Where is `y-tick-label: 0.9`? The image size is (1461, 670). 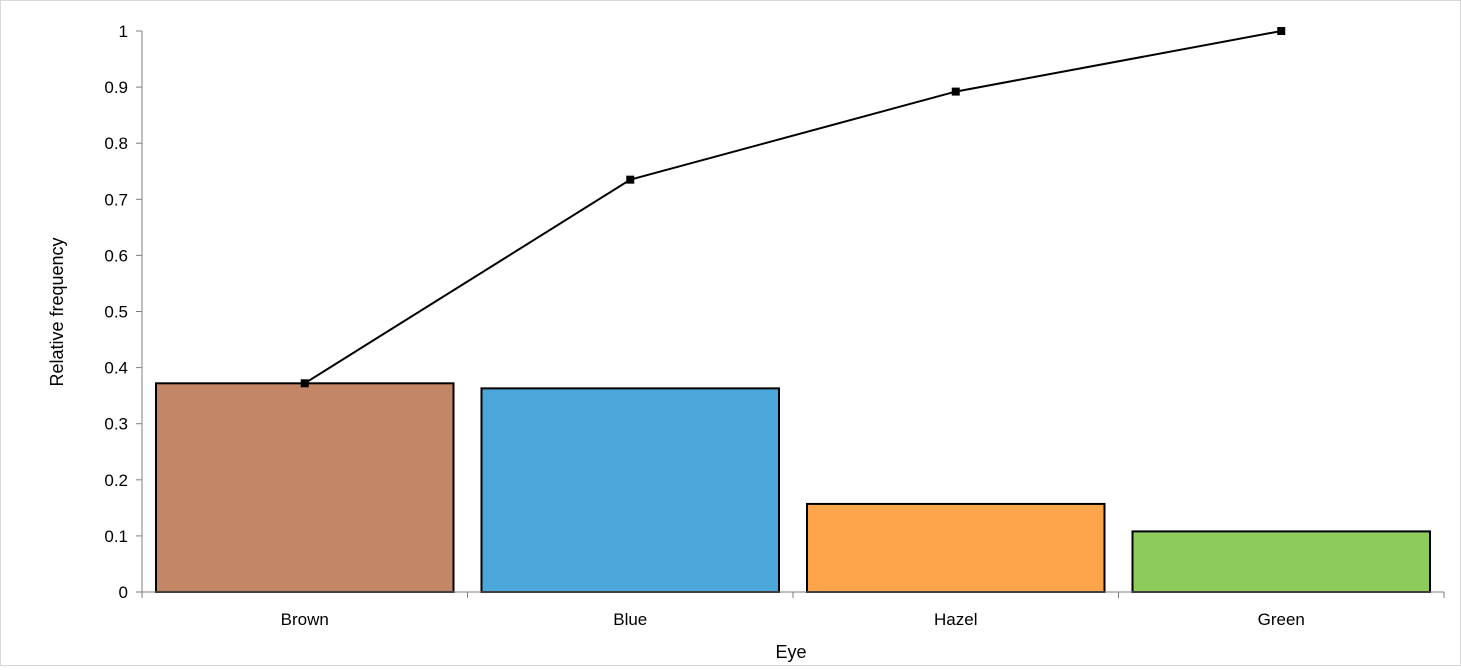
y-tick-label: 0.9 is located at coordinates (116, 87).